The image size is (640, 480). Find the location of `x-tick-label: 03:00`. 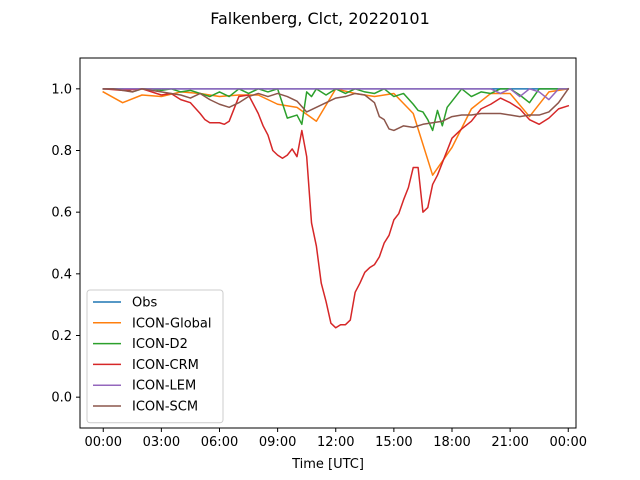

x-tick-label: 03:00 is located at coordinates (161, 442).